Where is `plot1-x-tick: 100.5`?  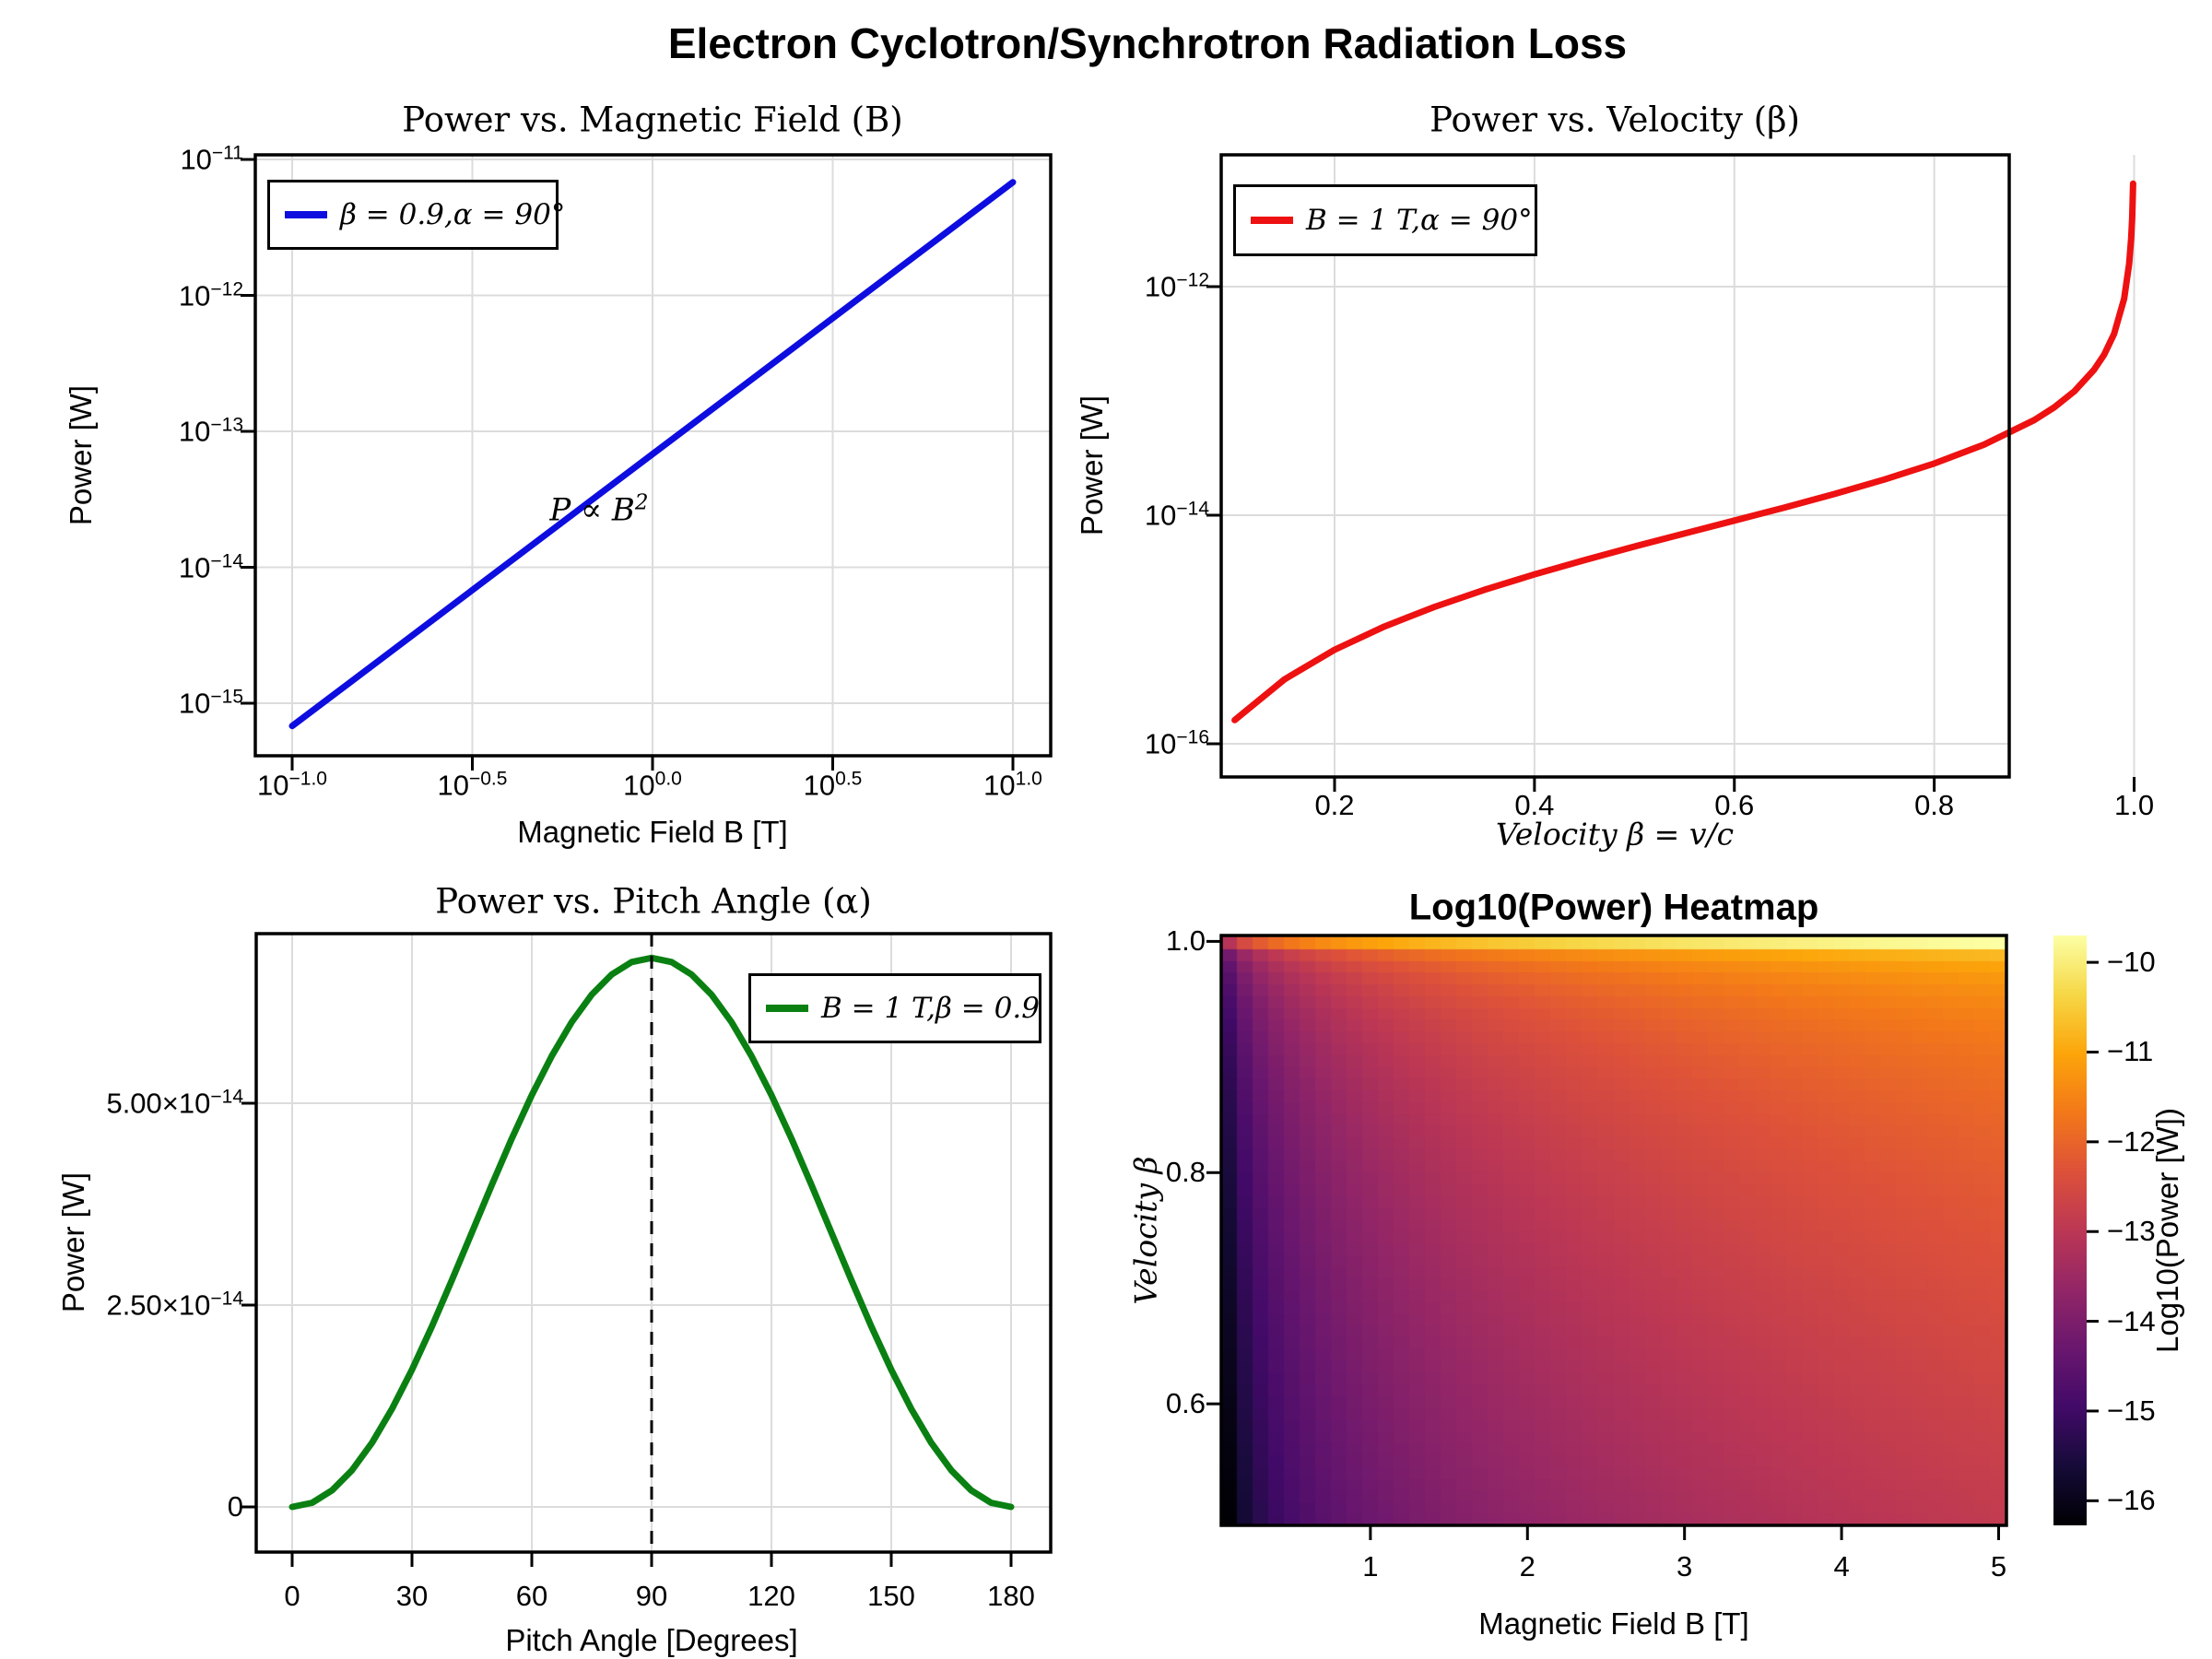
plot1-x-tick: 100.5 is located at coordinates (833, 785).